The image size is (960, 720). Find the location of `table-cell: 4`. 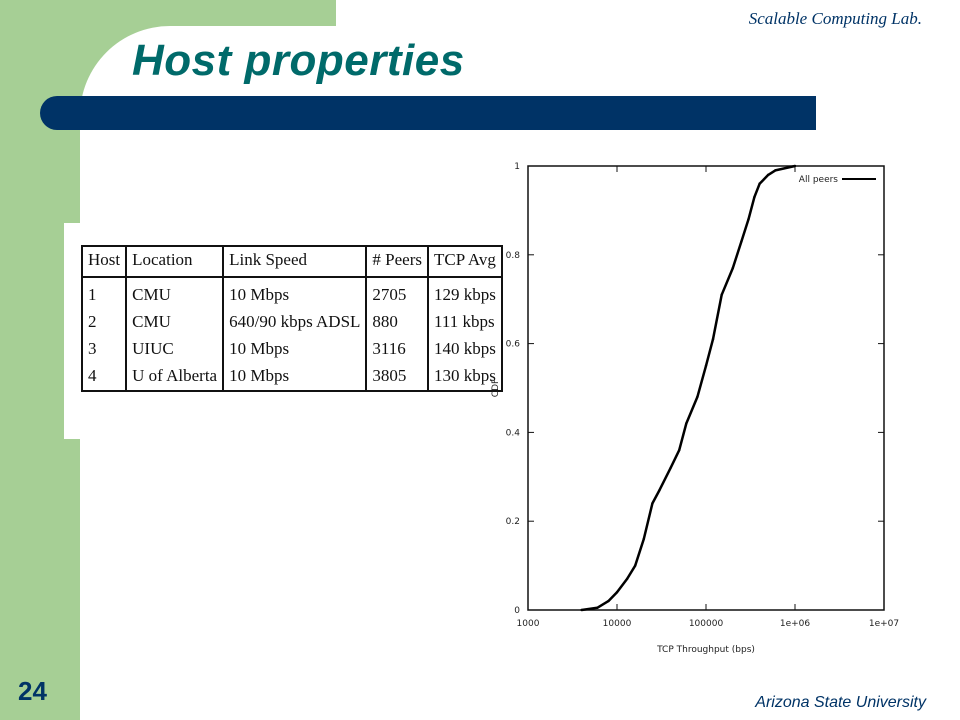

table-cell: 4 is located at coordinates (103, 377).